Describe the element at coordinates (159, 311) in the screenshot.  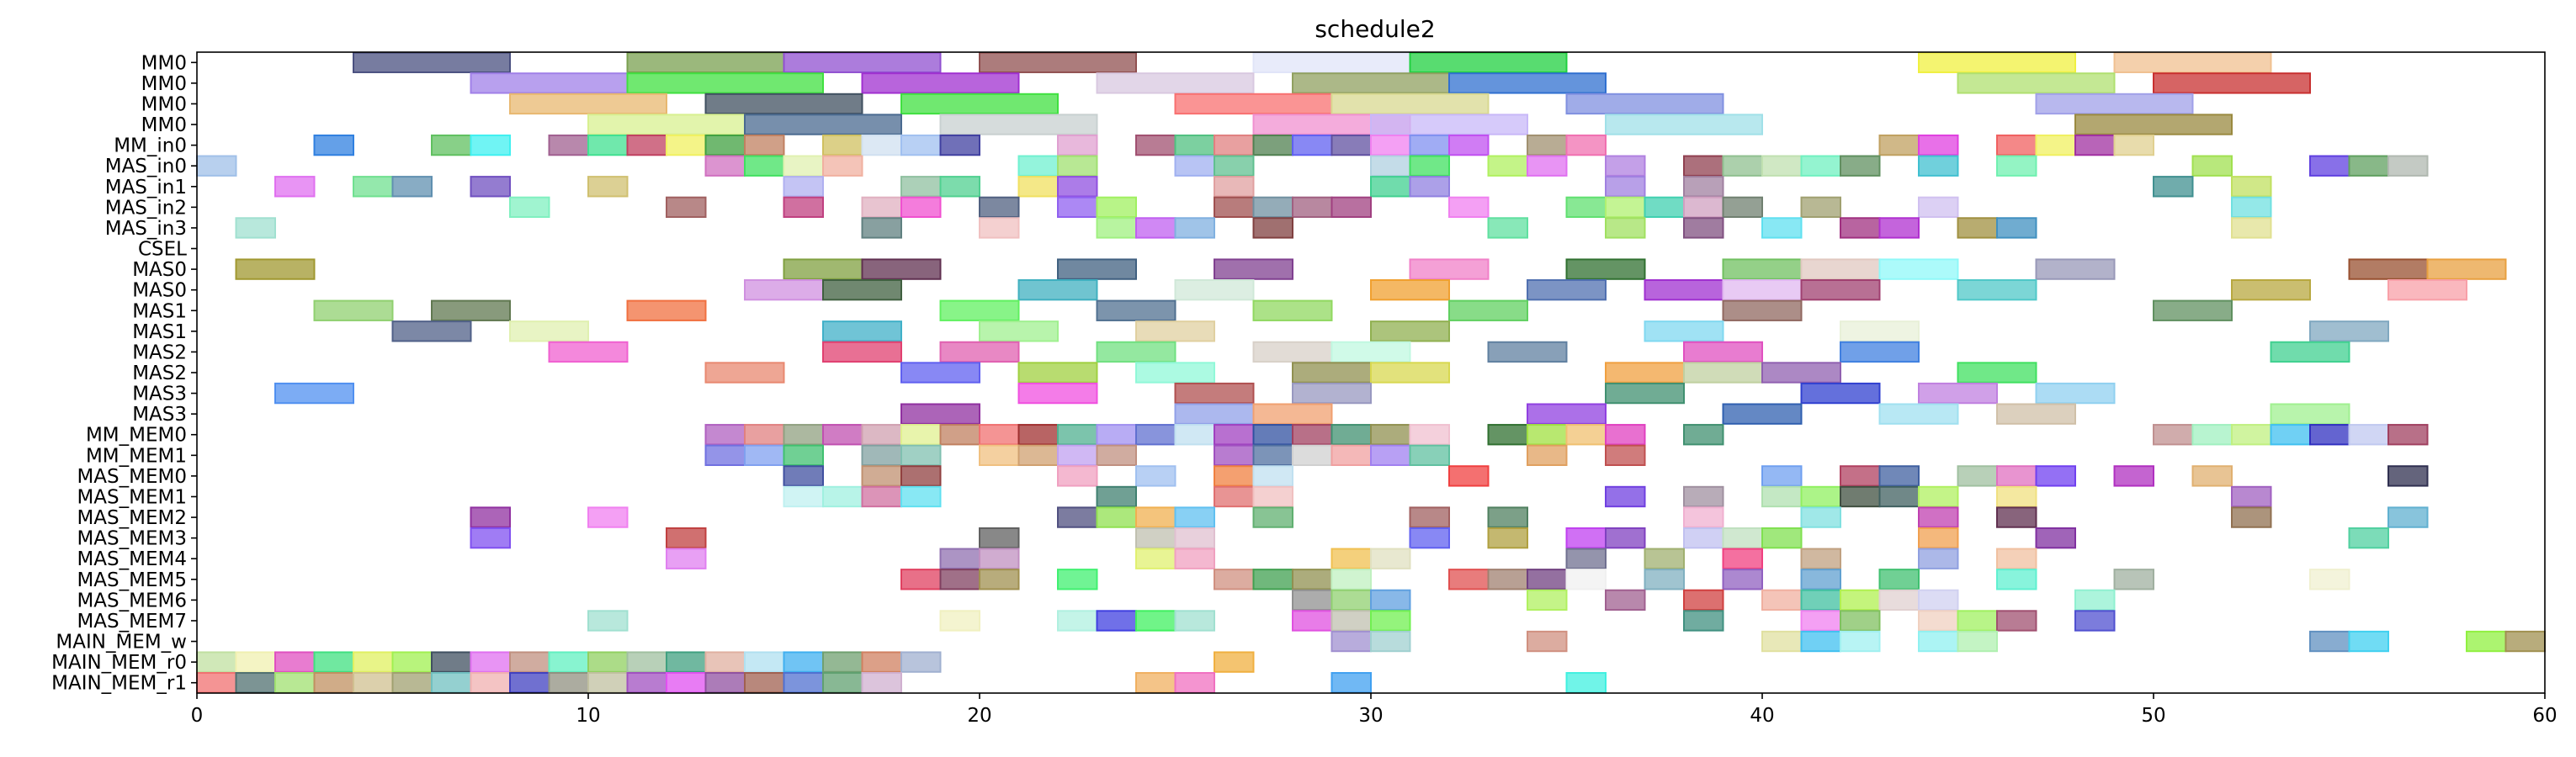
I see `y-tick-label: MAS1` at that location.